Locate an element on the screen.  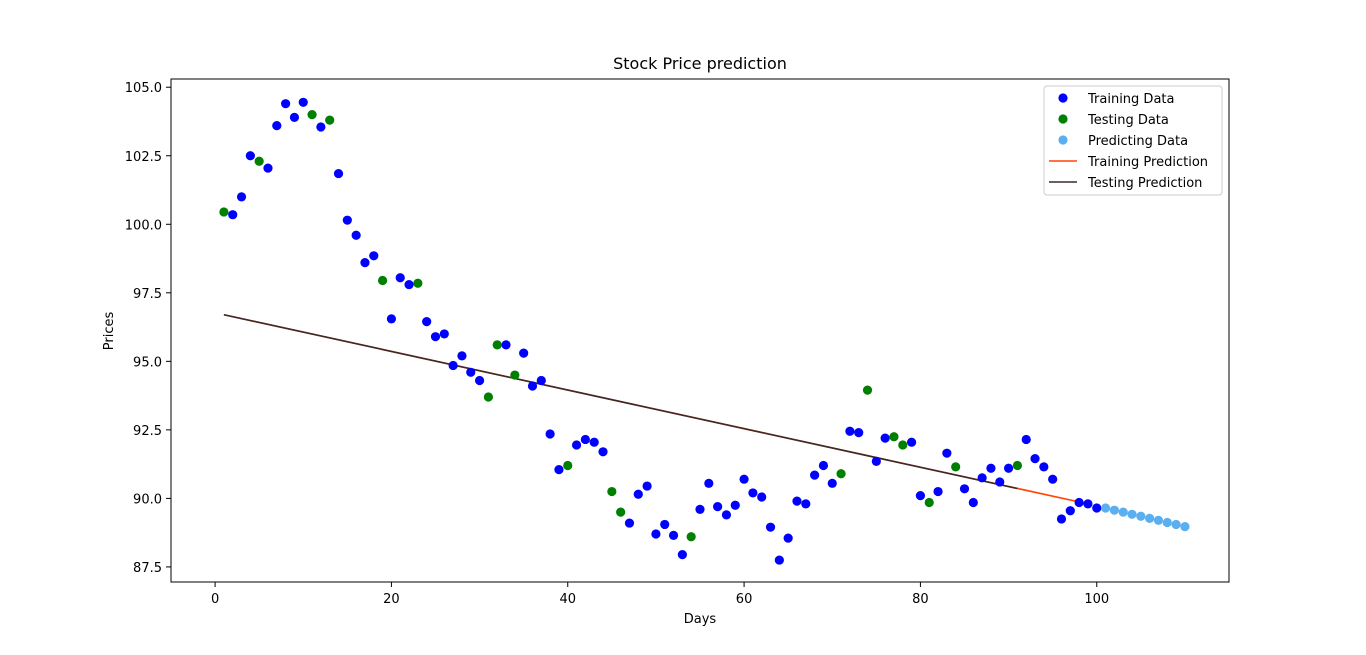
y-tick-label: 95.0 is located at coordinates (147, 362).